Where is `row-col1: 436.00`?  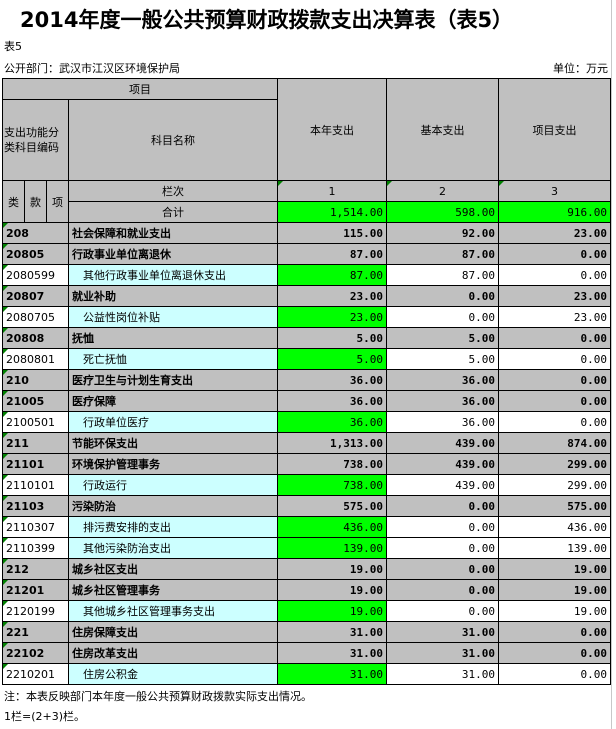 row-col1: 436.00 is located at coordinates (332, 527).